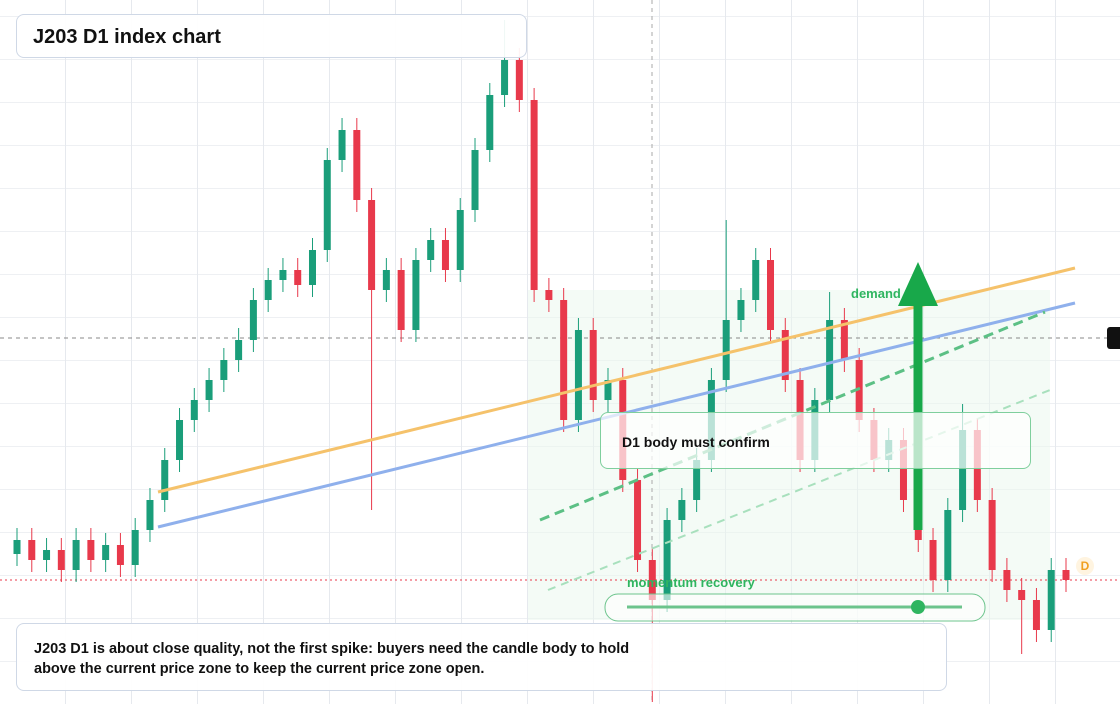 Image resolution: width=1120 pixels, height=704 pixels. I want to click on marker, so click(1085, 566).